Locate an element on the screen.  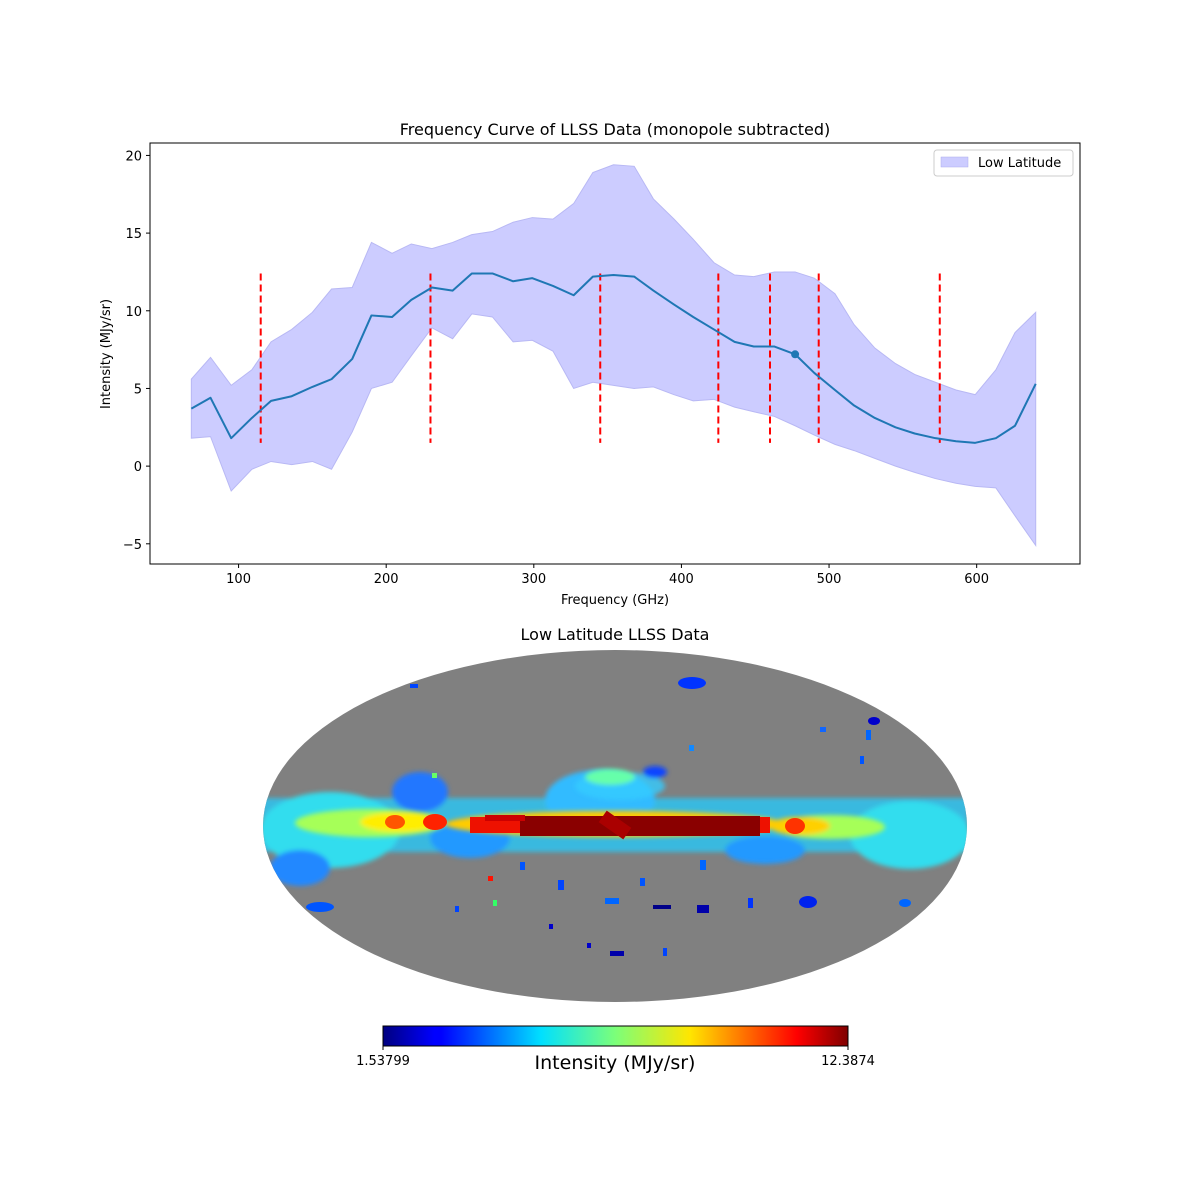
series-layer is located at coordinates (613, 358).